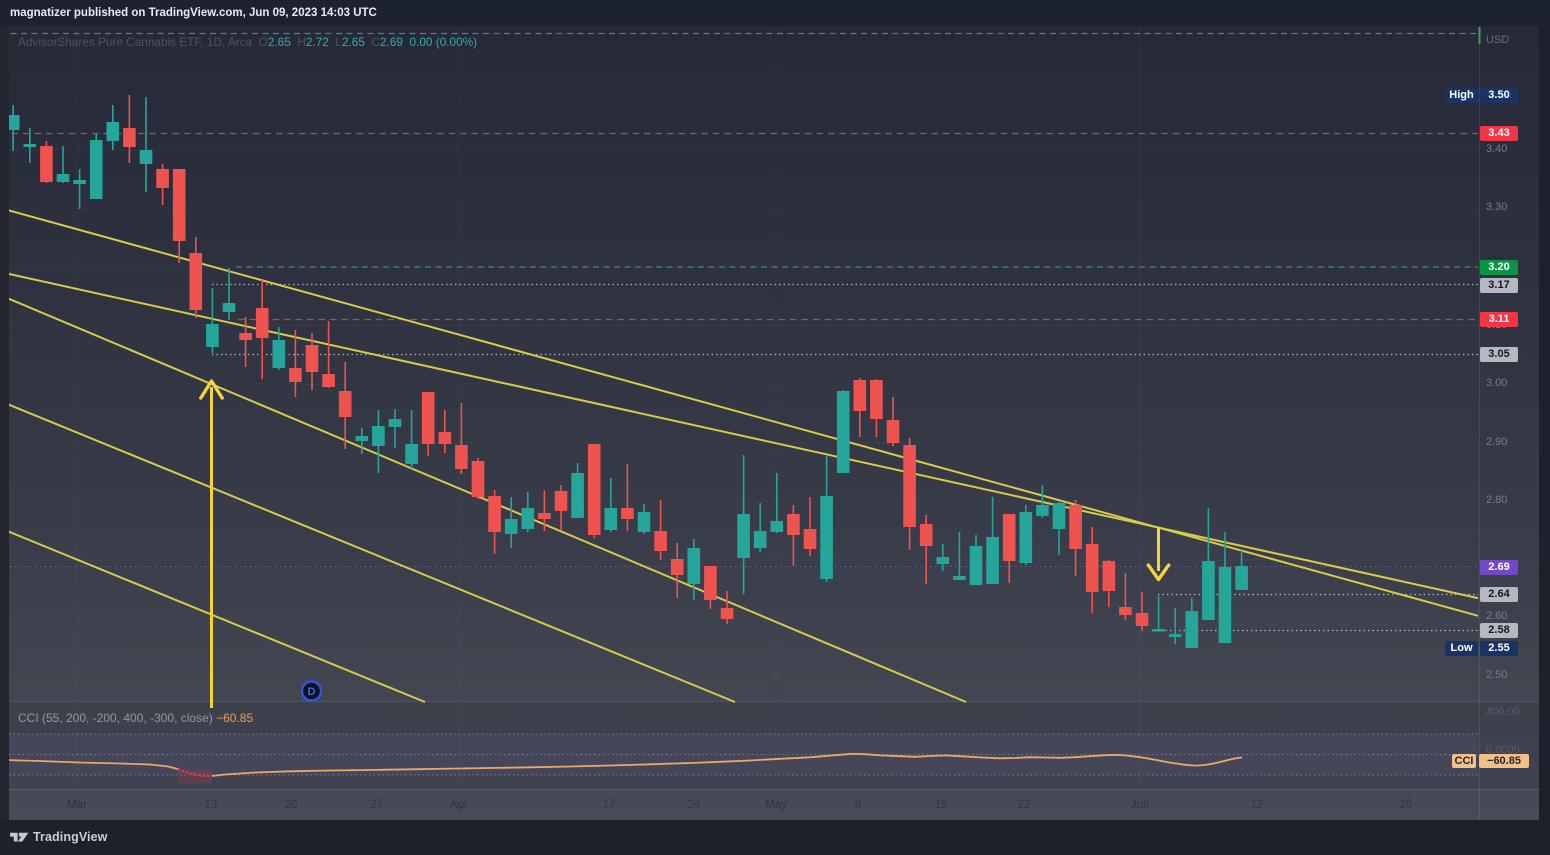 The width and height of the screenshot is (1550, 855). What do you see at coordinates (312, 692) in the screenshot?
I see `svg-text: D` at bounding box center [312, 692].